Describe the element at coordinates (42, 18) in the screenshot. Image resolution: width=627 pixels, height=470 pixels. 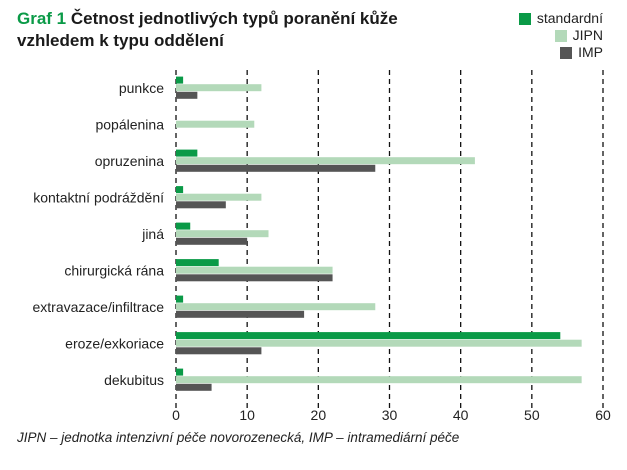
I see `chart-title-prefix: Graf 1` at that location.